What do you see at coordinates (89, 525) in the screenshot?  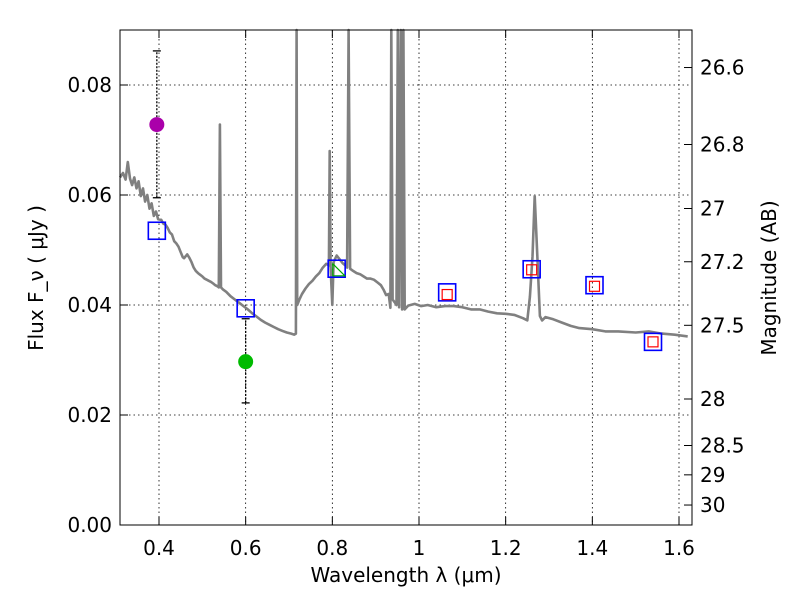 I see `y-tick-label: 0.00` at bounding box center [89, 525].